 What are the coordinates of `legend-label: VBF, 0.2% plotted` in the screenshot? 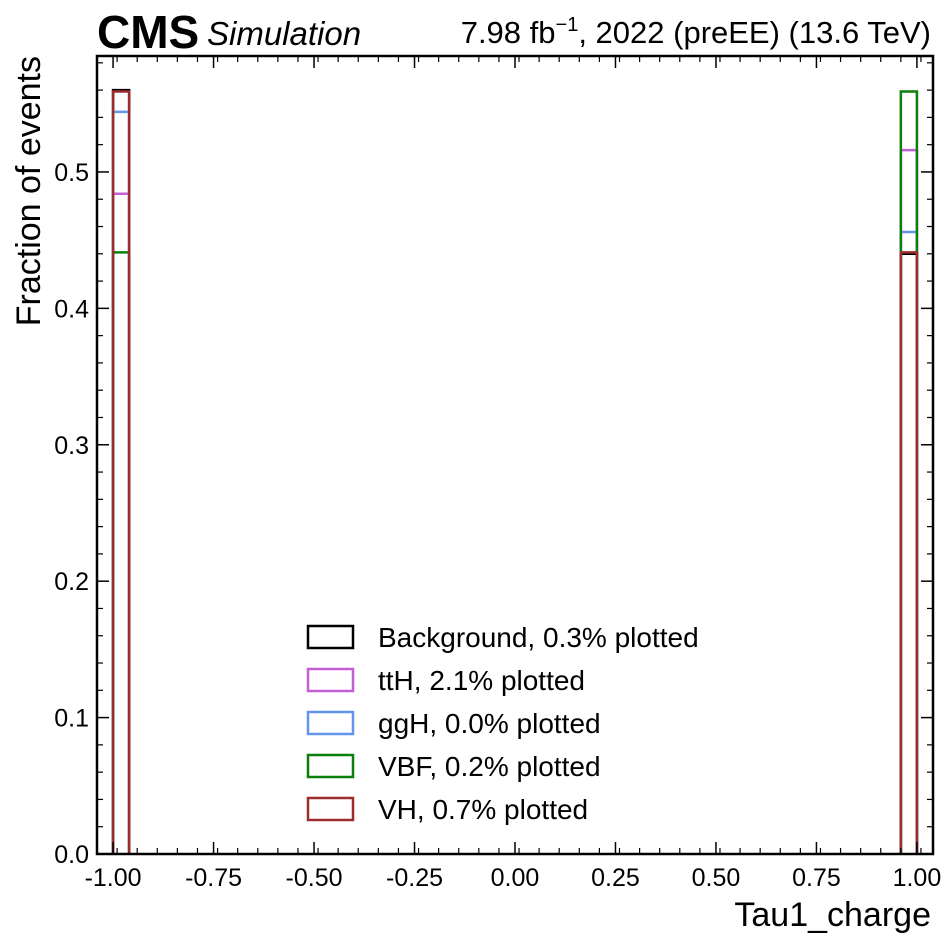 It's located at (489, 766).